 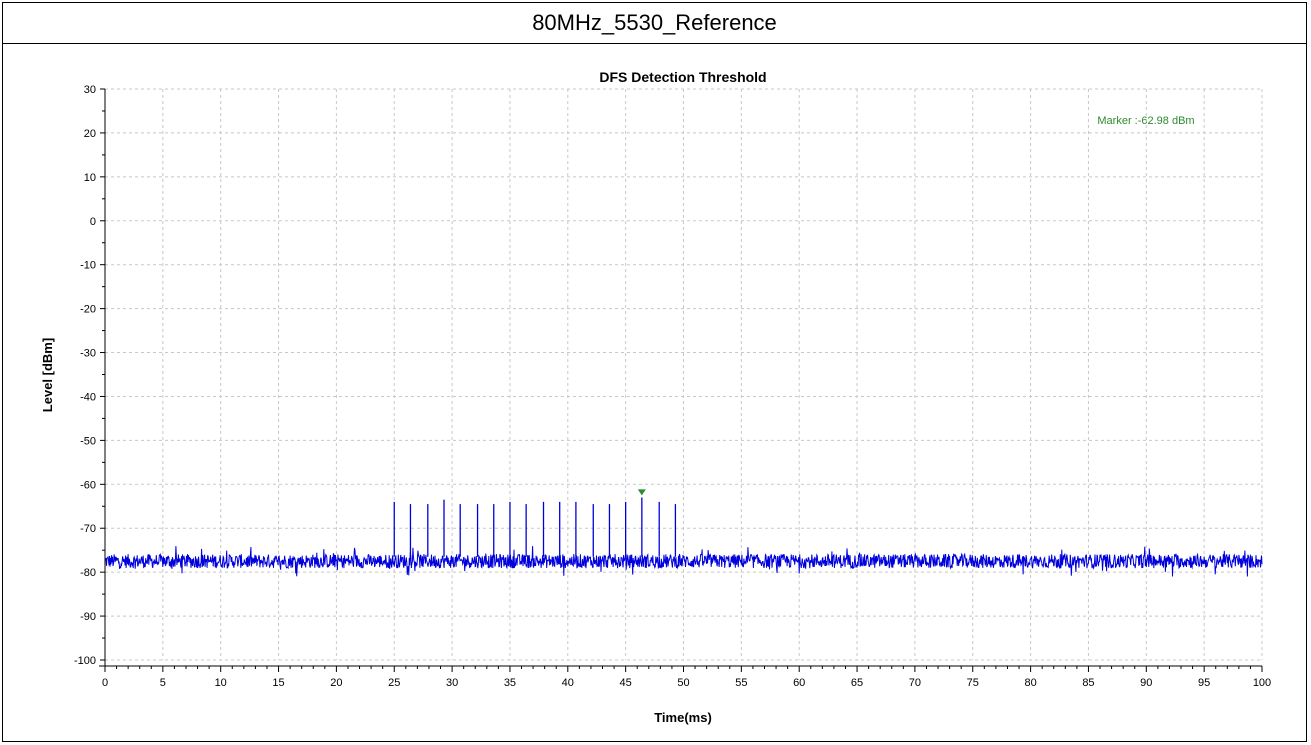 What do you see at coordinates (88, 354) in the screenshot?
I see `y-tick-label: -30` at bounding box center [88, 354].